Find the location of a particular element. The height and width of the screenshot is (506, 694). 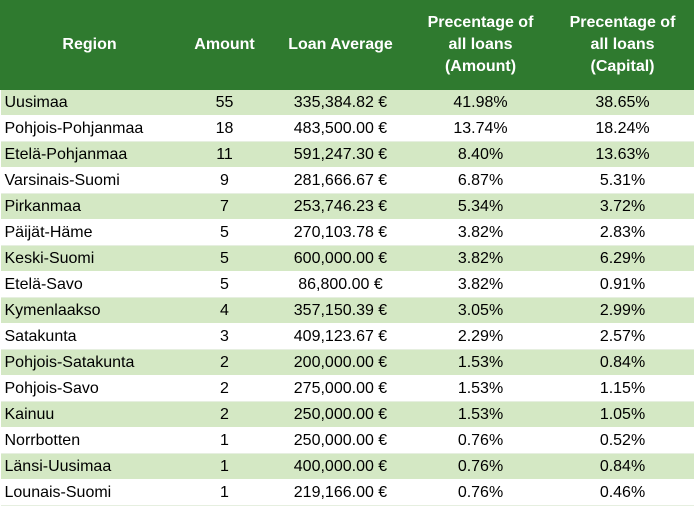

cell-region: Uusimaa is located at coordinates (90, 103).